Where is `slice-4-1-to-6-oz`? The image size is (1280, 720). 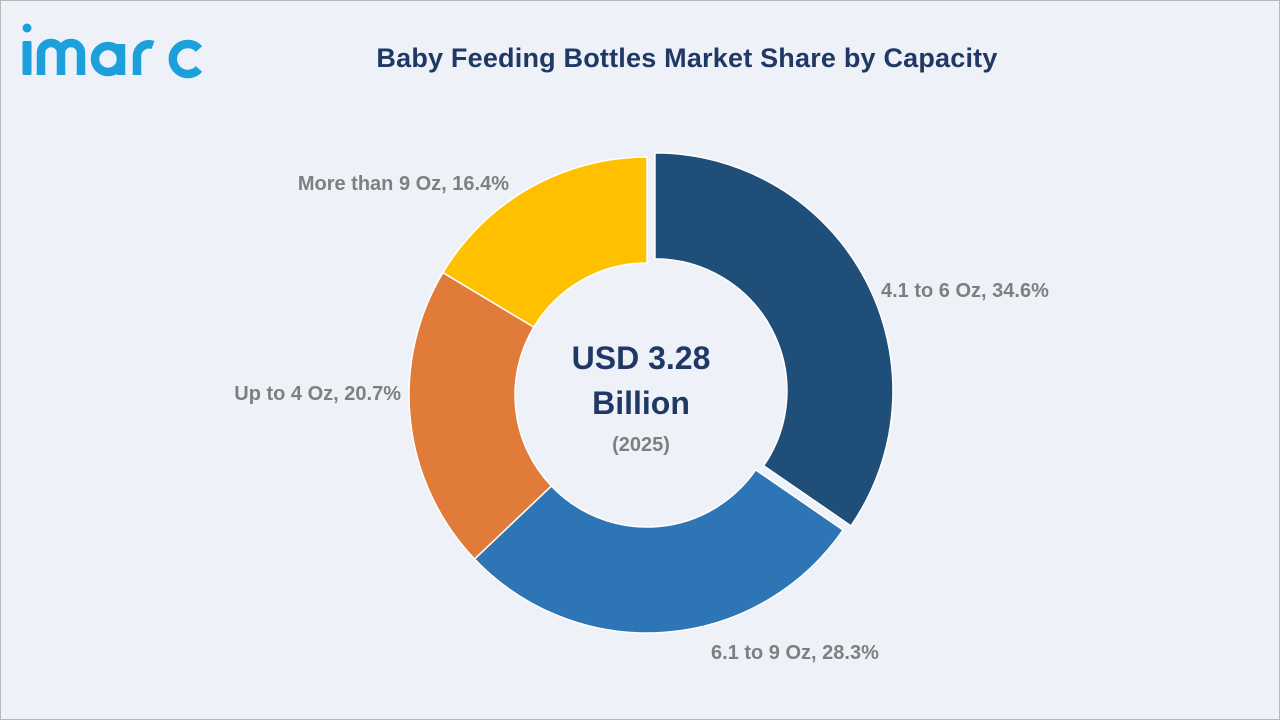 slice-4-1-to-6-oz is located at coordinates (774, 339).